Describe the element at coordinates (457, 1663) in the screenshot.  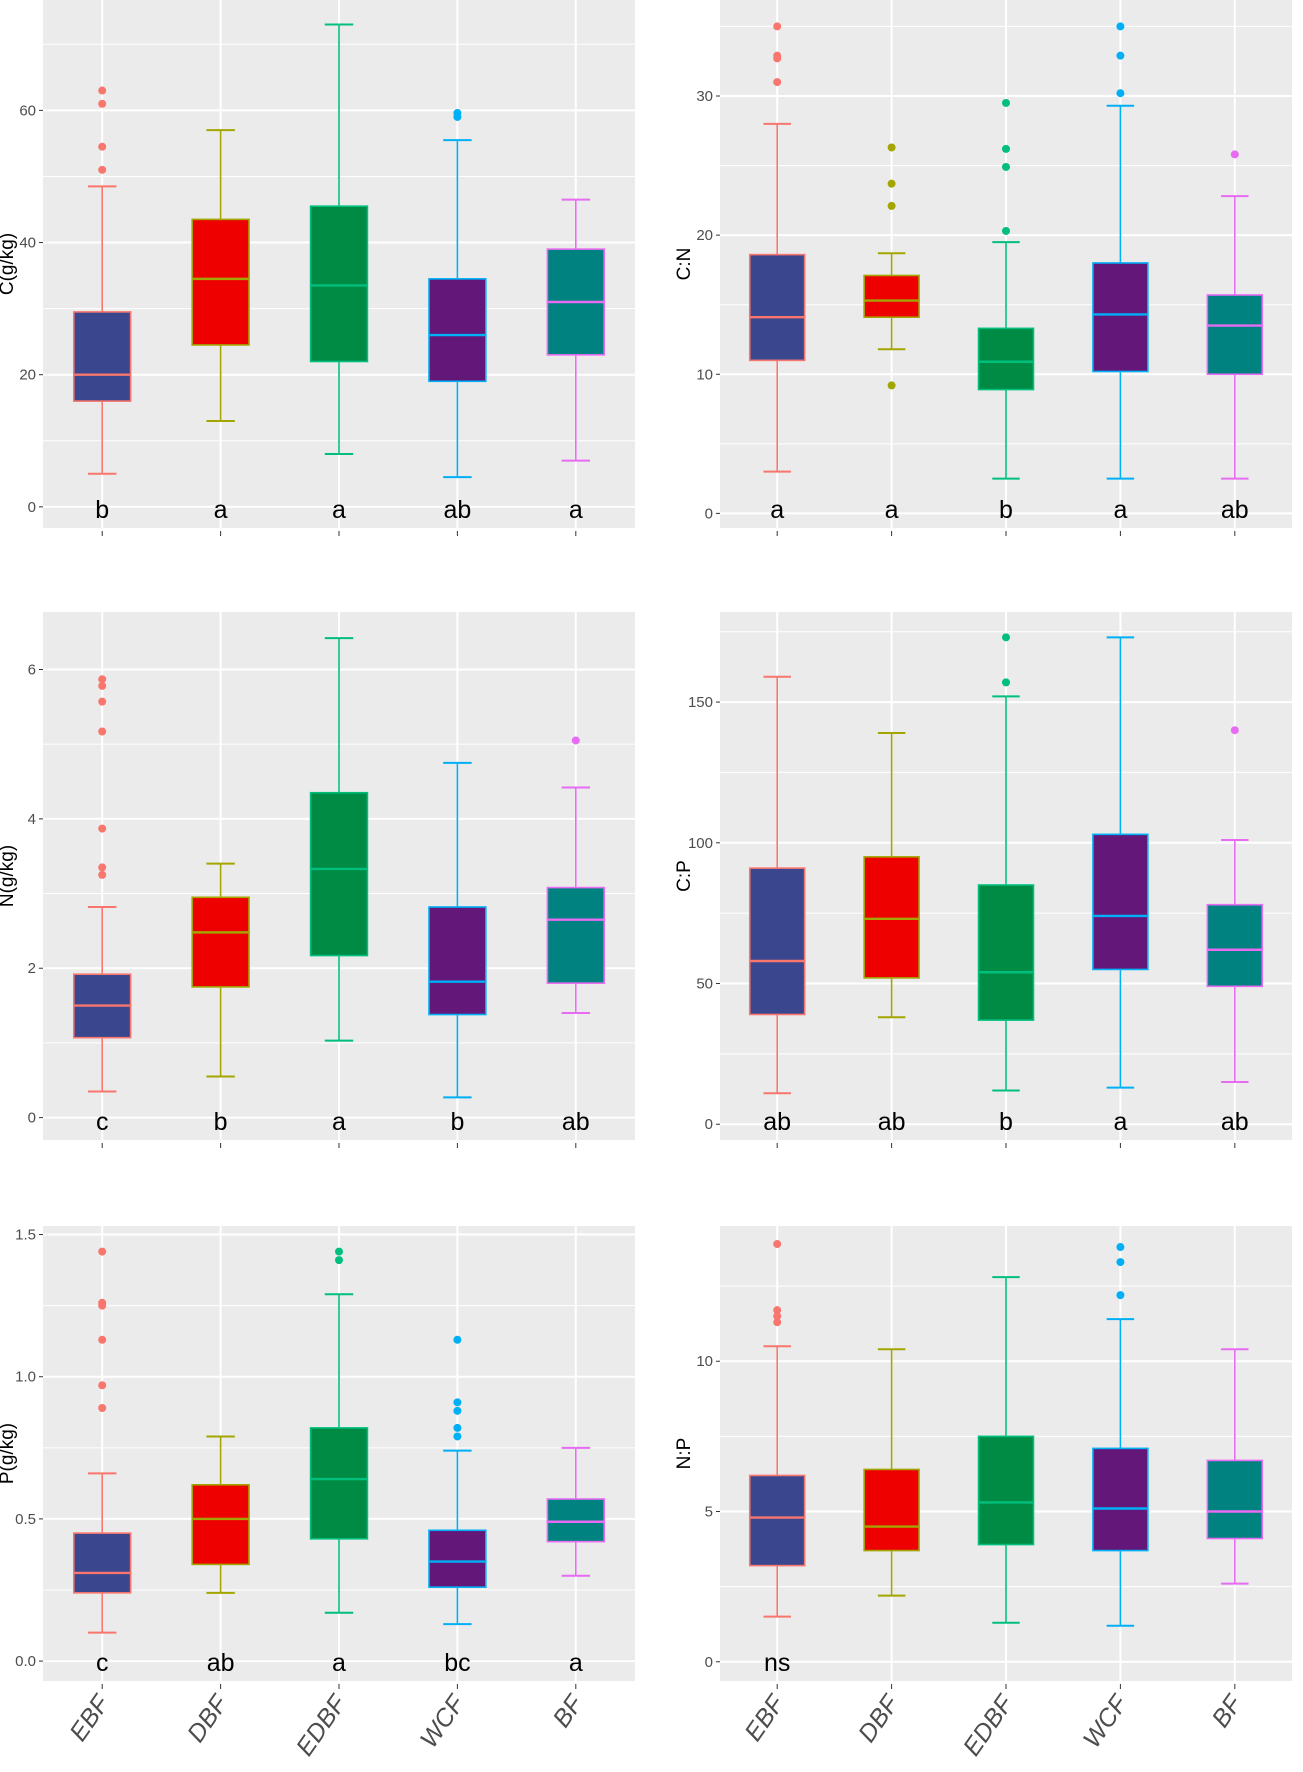
I see `significance-letter: bc` at that location.